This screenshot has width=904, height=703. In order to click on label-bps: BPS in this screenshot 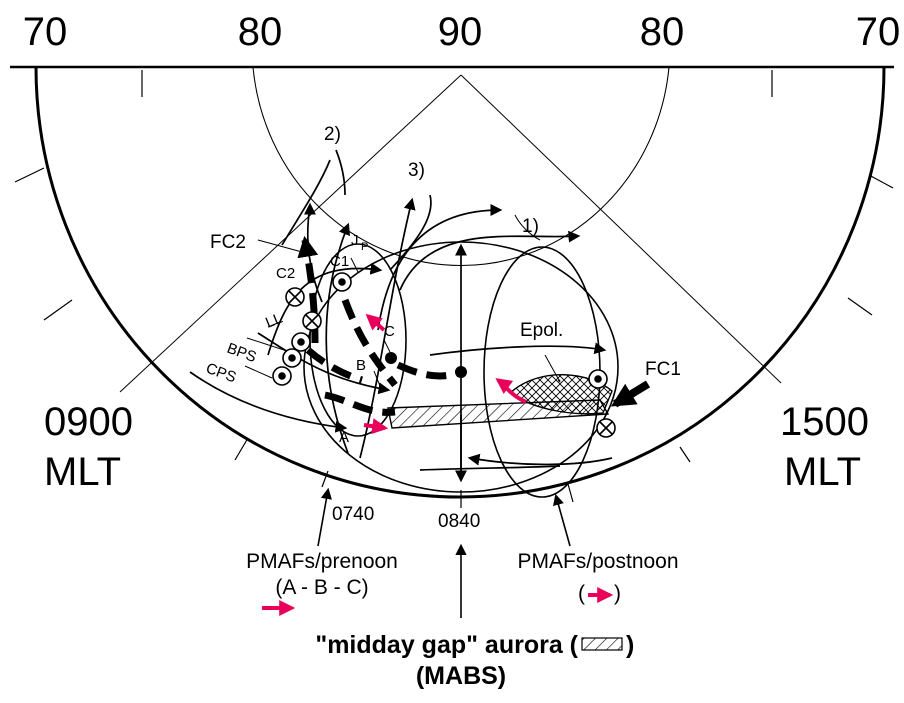, I will do `click(242, 353)`.